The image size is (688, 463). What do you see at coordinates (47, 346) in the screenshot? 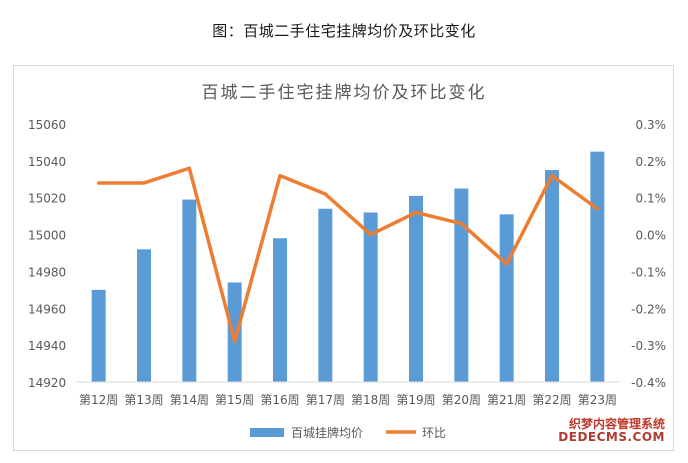
I see `left-tick-label: 14940` at bounding box center [47, 346].